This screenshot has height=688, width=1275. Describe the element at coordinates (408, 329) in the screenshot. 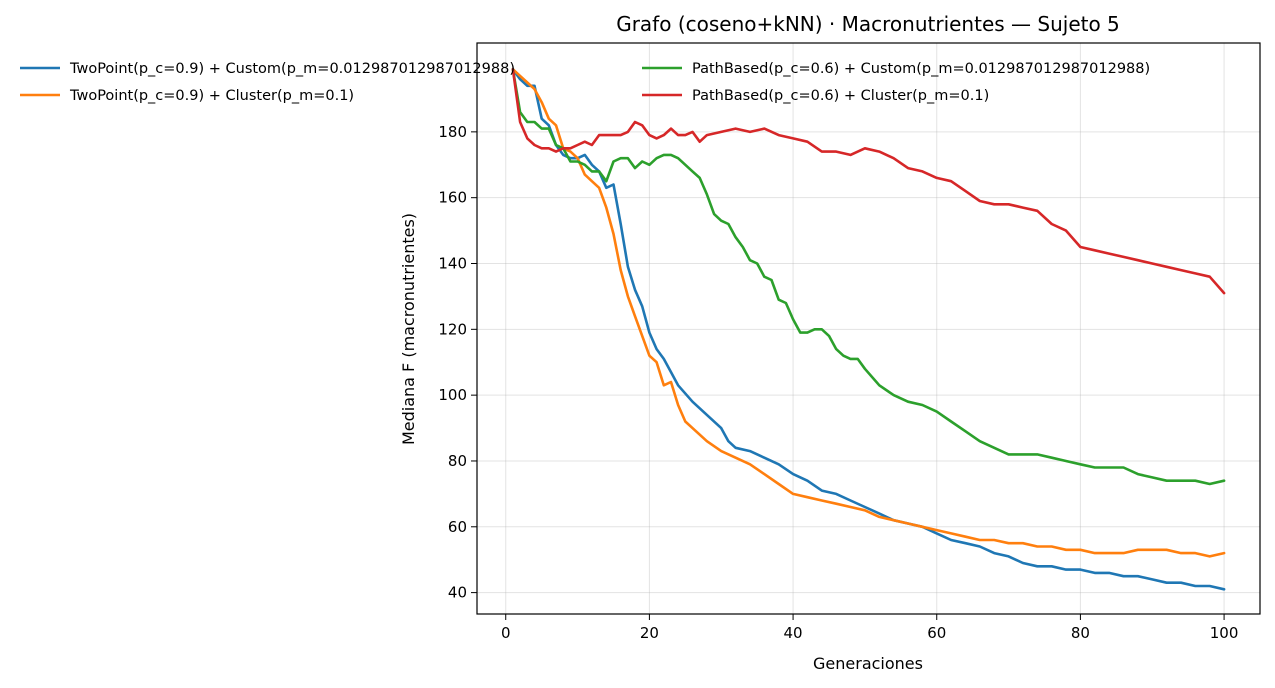

I see `y-axis-label: Mediana F (macronutrientes)` at that location.